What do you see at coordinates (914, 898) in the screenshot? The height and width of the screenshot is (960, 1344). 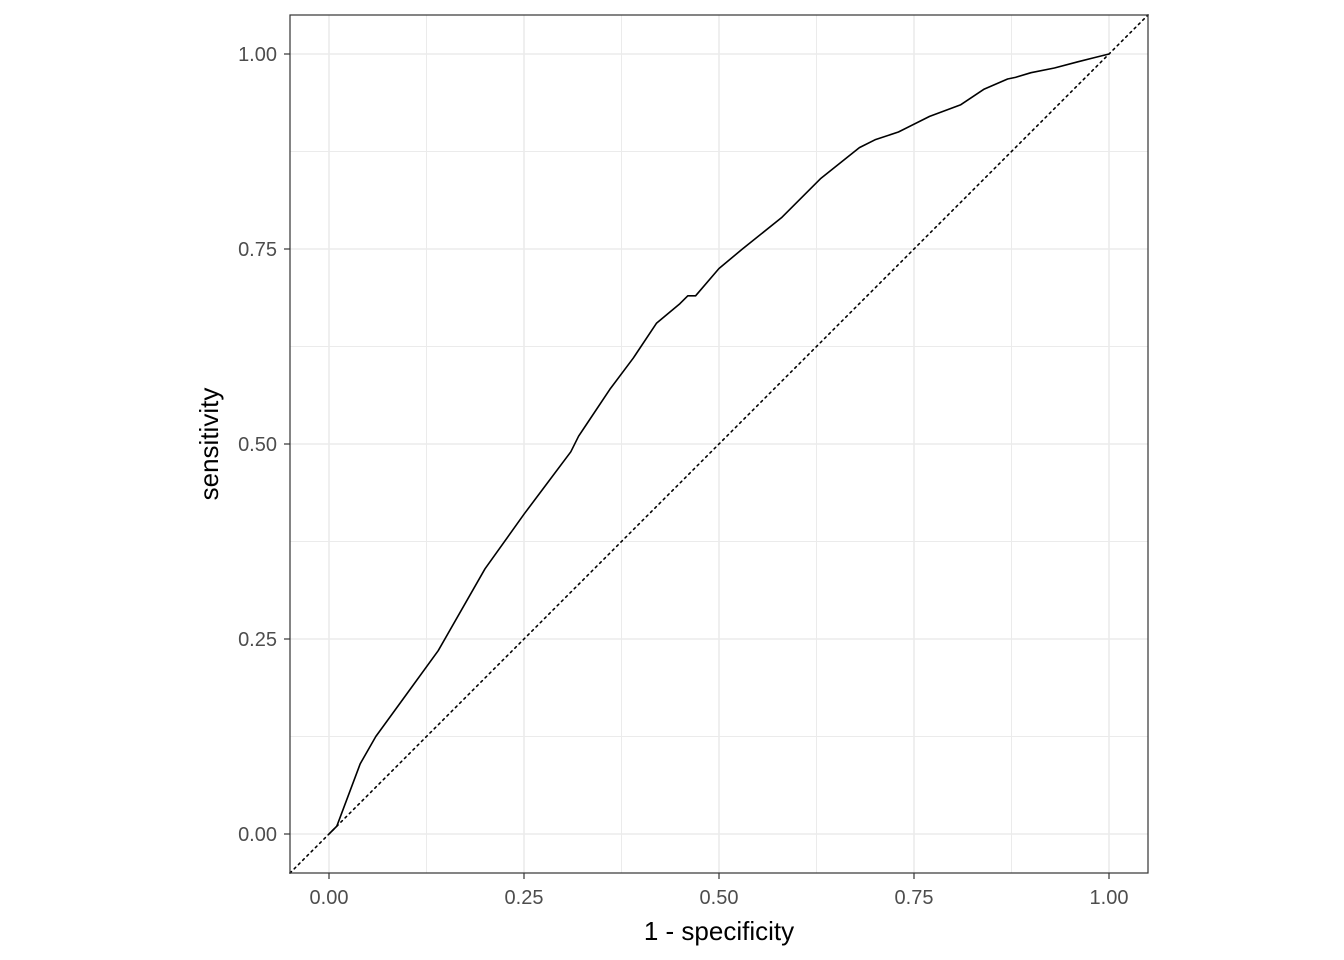 I see `x-tick-label: 0.75` at bounding box center [914, 898].